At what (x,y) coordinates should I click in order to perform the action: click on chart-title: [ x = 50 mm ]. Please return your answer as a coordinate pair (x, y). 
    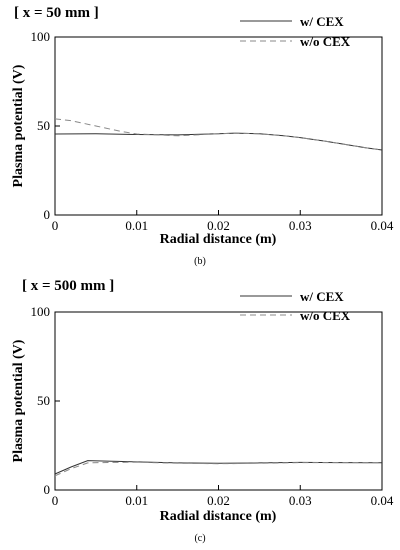
    Looking at the image, I should click on (56, 13).